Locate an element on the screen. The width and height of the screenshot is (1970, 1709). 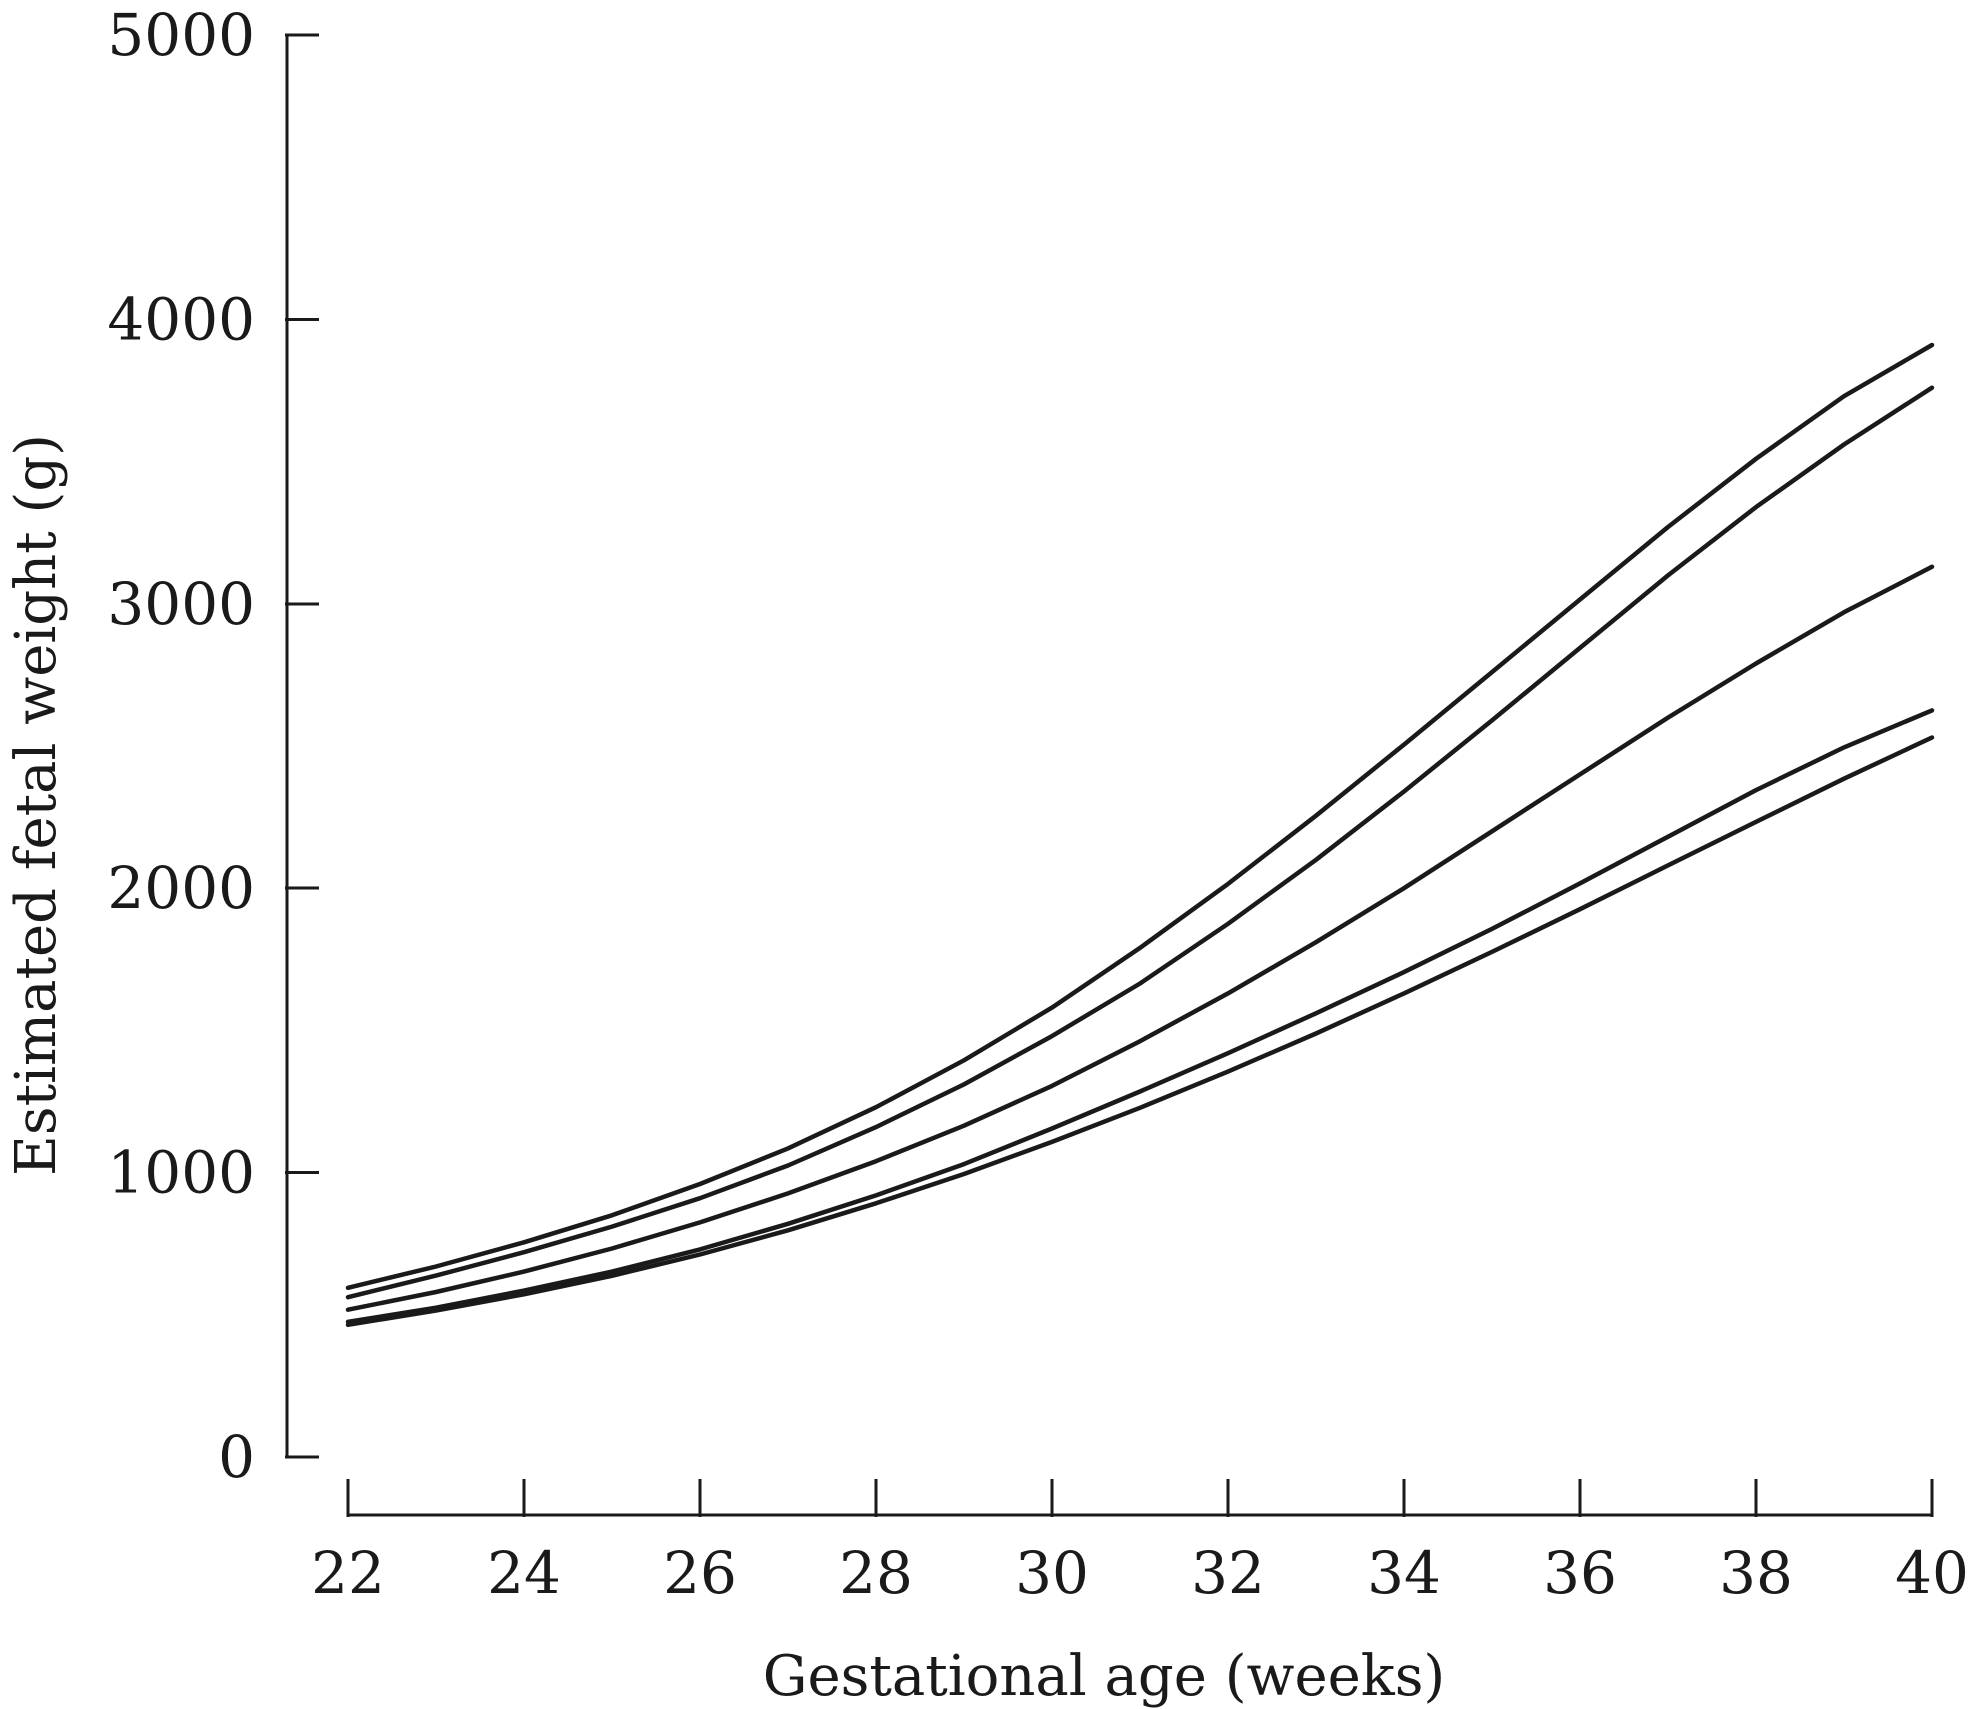
x-tick-label: 34 is located at coordinates (1404, 1573).